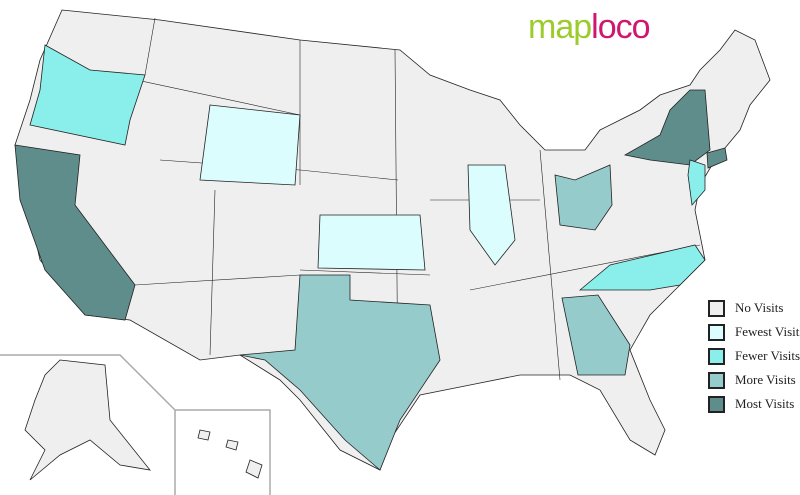 The width and height of the screenshot is (800, 495). I want to click on state-wyoming, so click(250, 145).